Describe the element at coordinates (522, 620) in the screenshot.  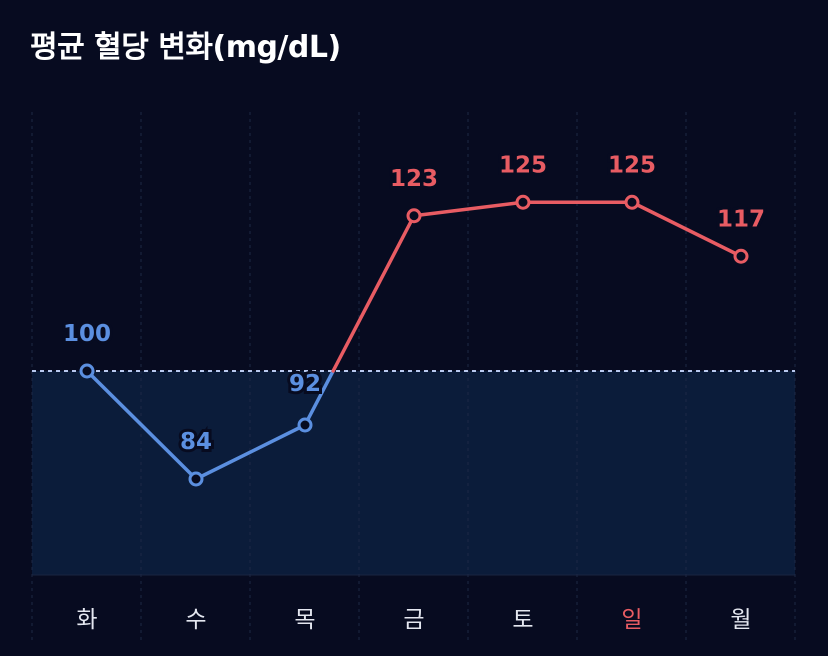
I see `x-tick-label: 토` at that location.